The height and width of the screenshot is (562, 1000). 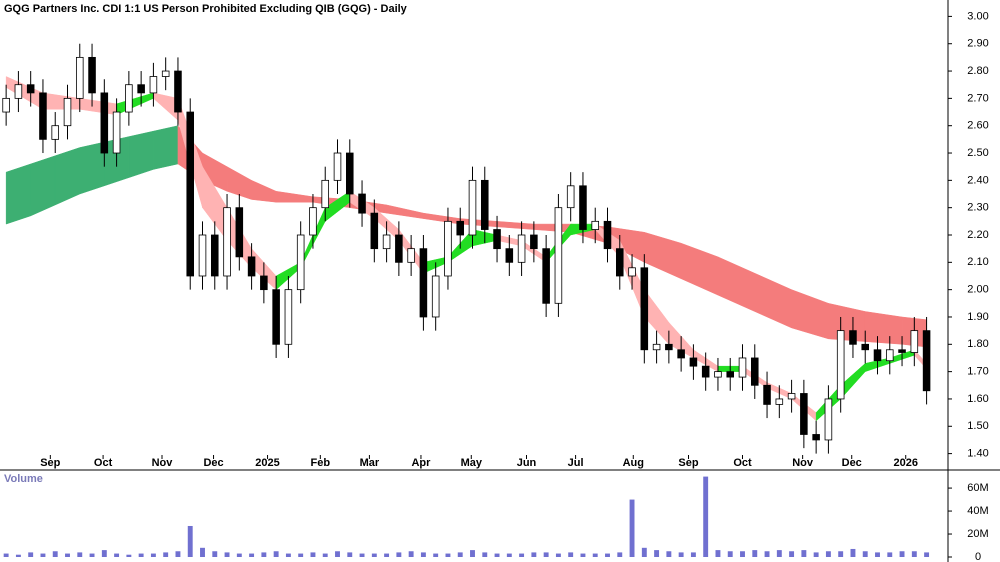 What do you see at coordinates (576, 463) in the screenshot?
I see `x-tick-label: Jul` at bounding box center [576, 463].